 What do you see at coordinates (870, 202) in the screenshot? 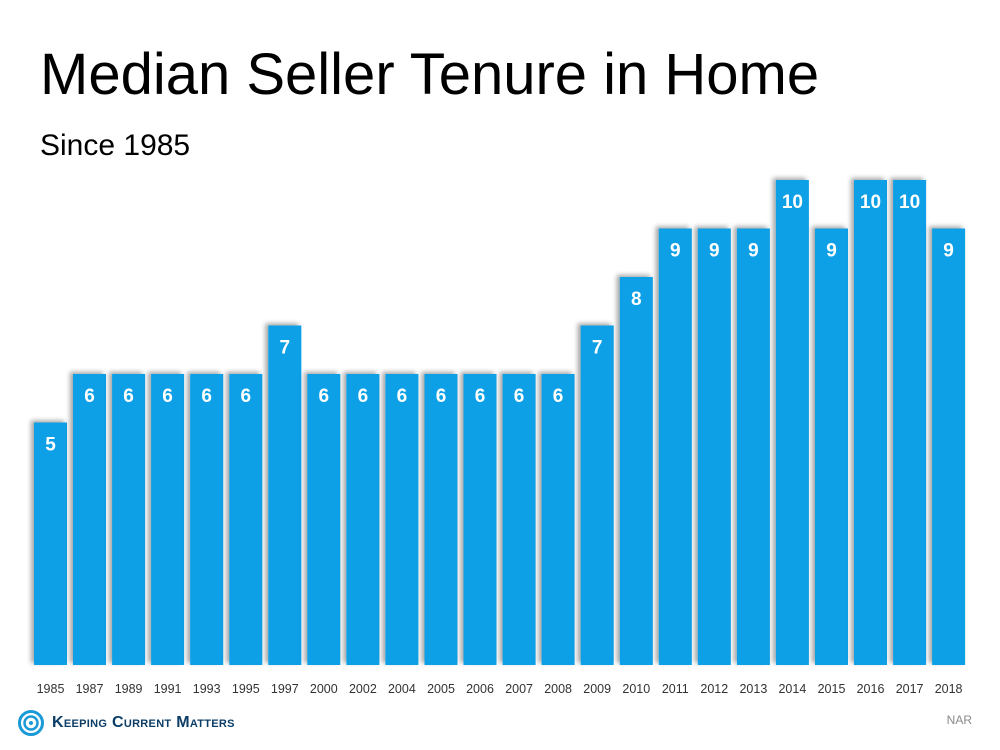
I see `data-label-2016: 10` at bounding box center [870, 202].